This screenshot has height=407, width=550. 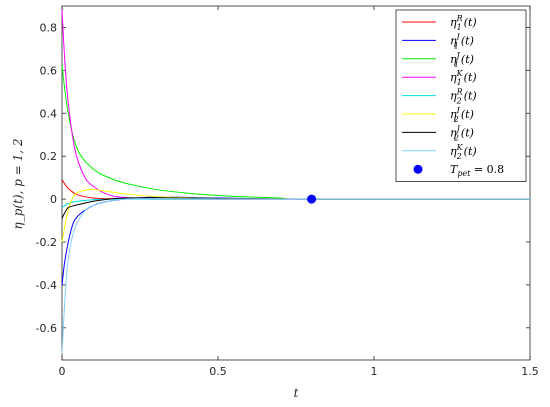 I want to click on legend-label: Tpet = 0.8, so click(x=477, y=170).